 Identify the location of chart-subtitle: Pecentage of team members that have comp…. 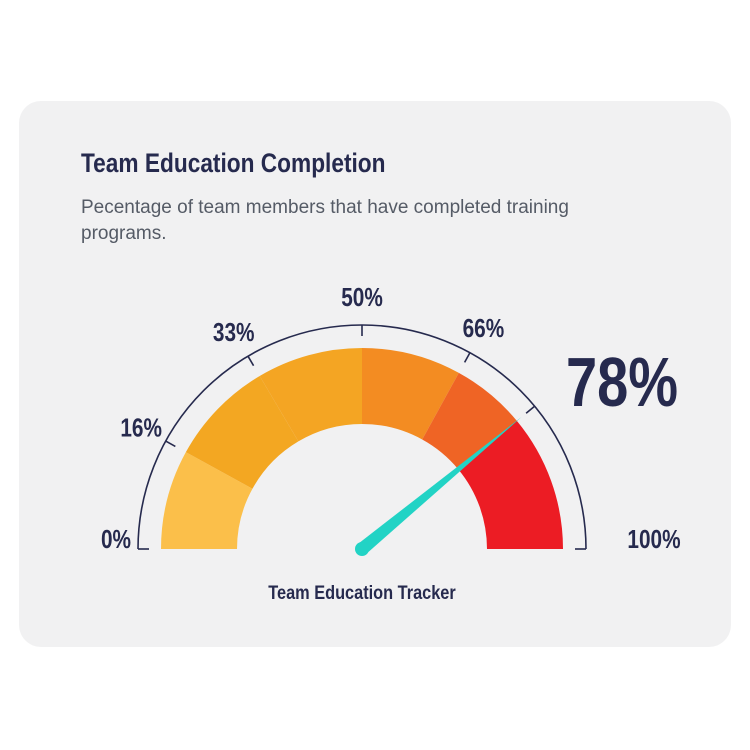
(325, 220).